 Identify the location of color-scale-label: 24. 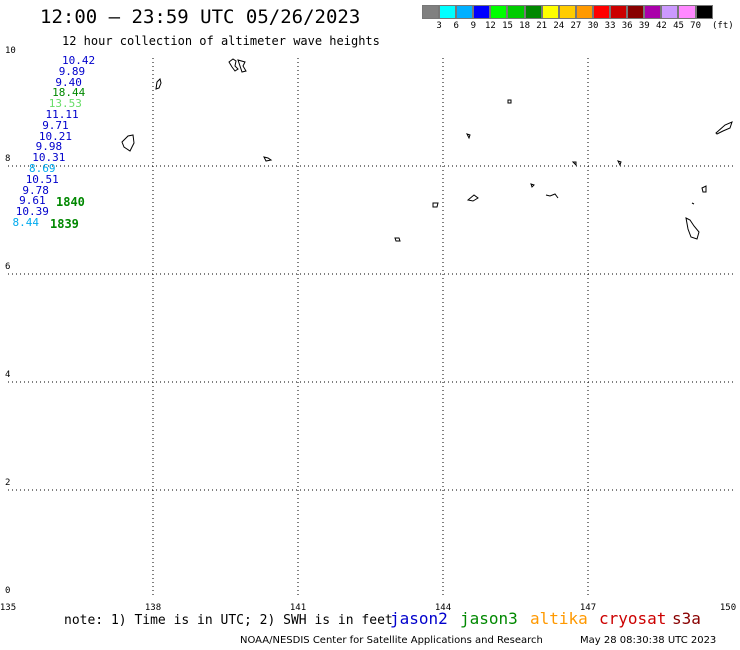
(559, 26).